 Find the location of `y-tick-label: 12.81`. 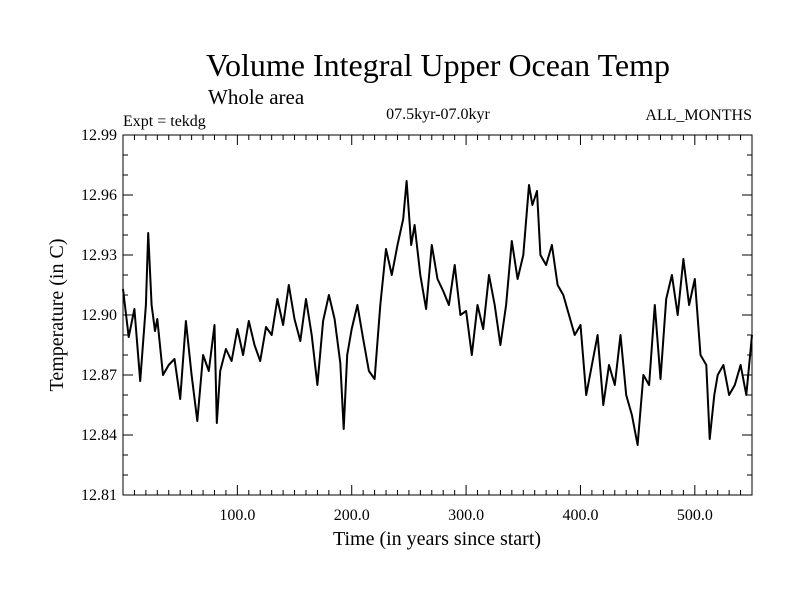

y-tick-label: 12.81 is located at coordinates (99, 495).